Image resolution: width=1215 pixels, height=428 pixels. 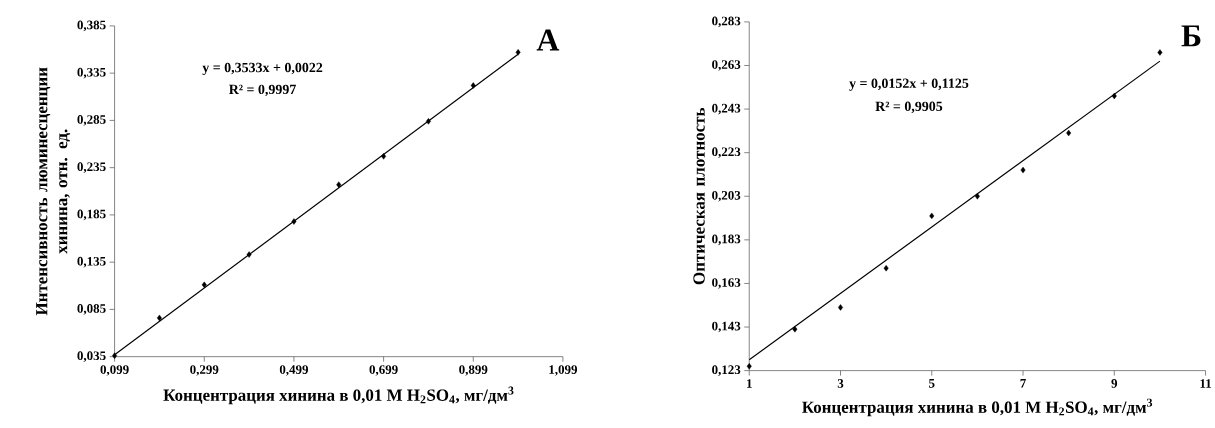 What do you see at coordinates (91, 215) in the screenshot?
I see `y-tick-label: 0,185` at bounding box center [91, 215].